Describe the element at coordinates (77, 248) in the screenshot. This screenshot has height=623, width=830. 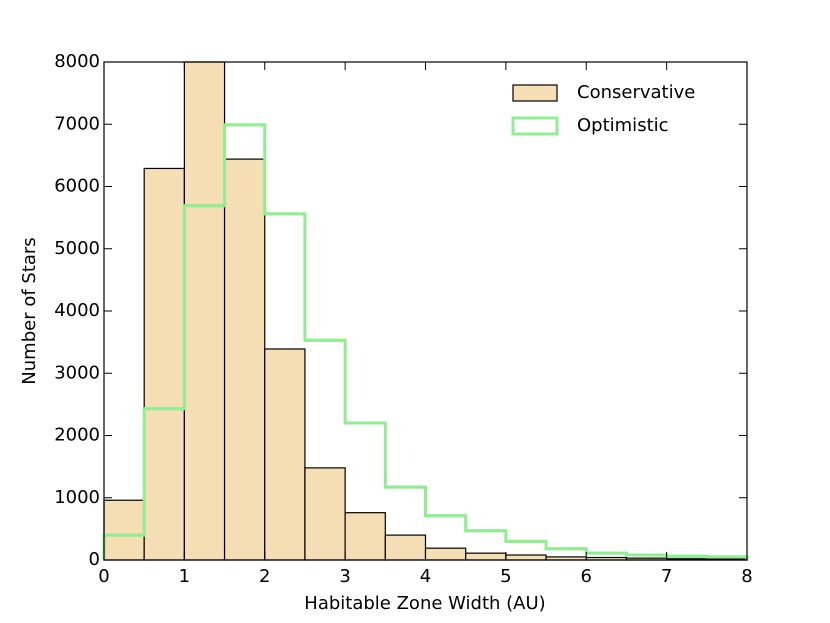
I see `y-tick-label: 5000` at that location.